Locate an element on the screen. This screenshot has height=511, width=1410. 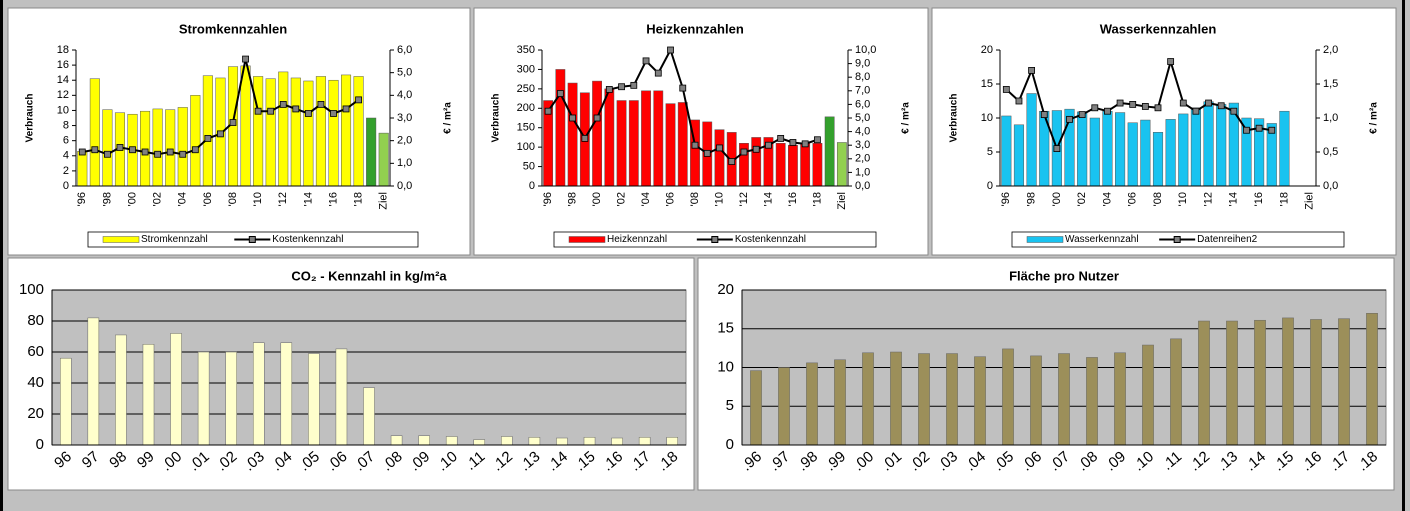
left-edge is located at coordinates (1, 255).